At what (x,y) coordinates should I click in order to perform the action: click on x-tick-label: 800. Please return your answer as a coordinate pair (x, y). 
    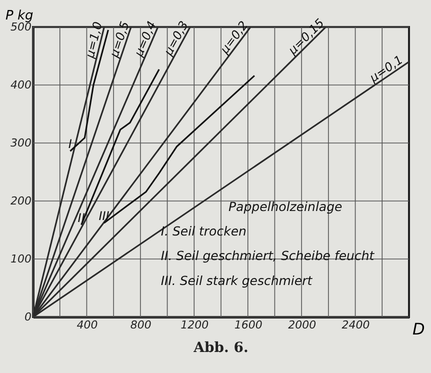
    Looking at the image, I should click on (141, 325).